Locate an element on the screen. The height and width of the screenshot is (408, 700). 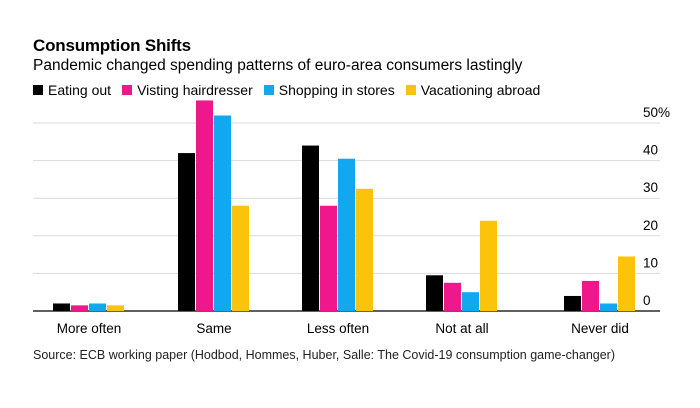
legend-item-hairdresser: Visting hairdresser is located at coordinates (187, 90).